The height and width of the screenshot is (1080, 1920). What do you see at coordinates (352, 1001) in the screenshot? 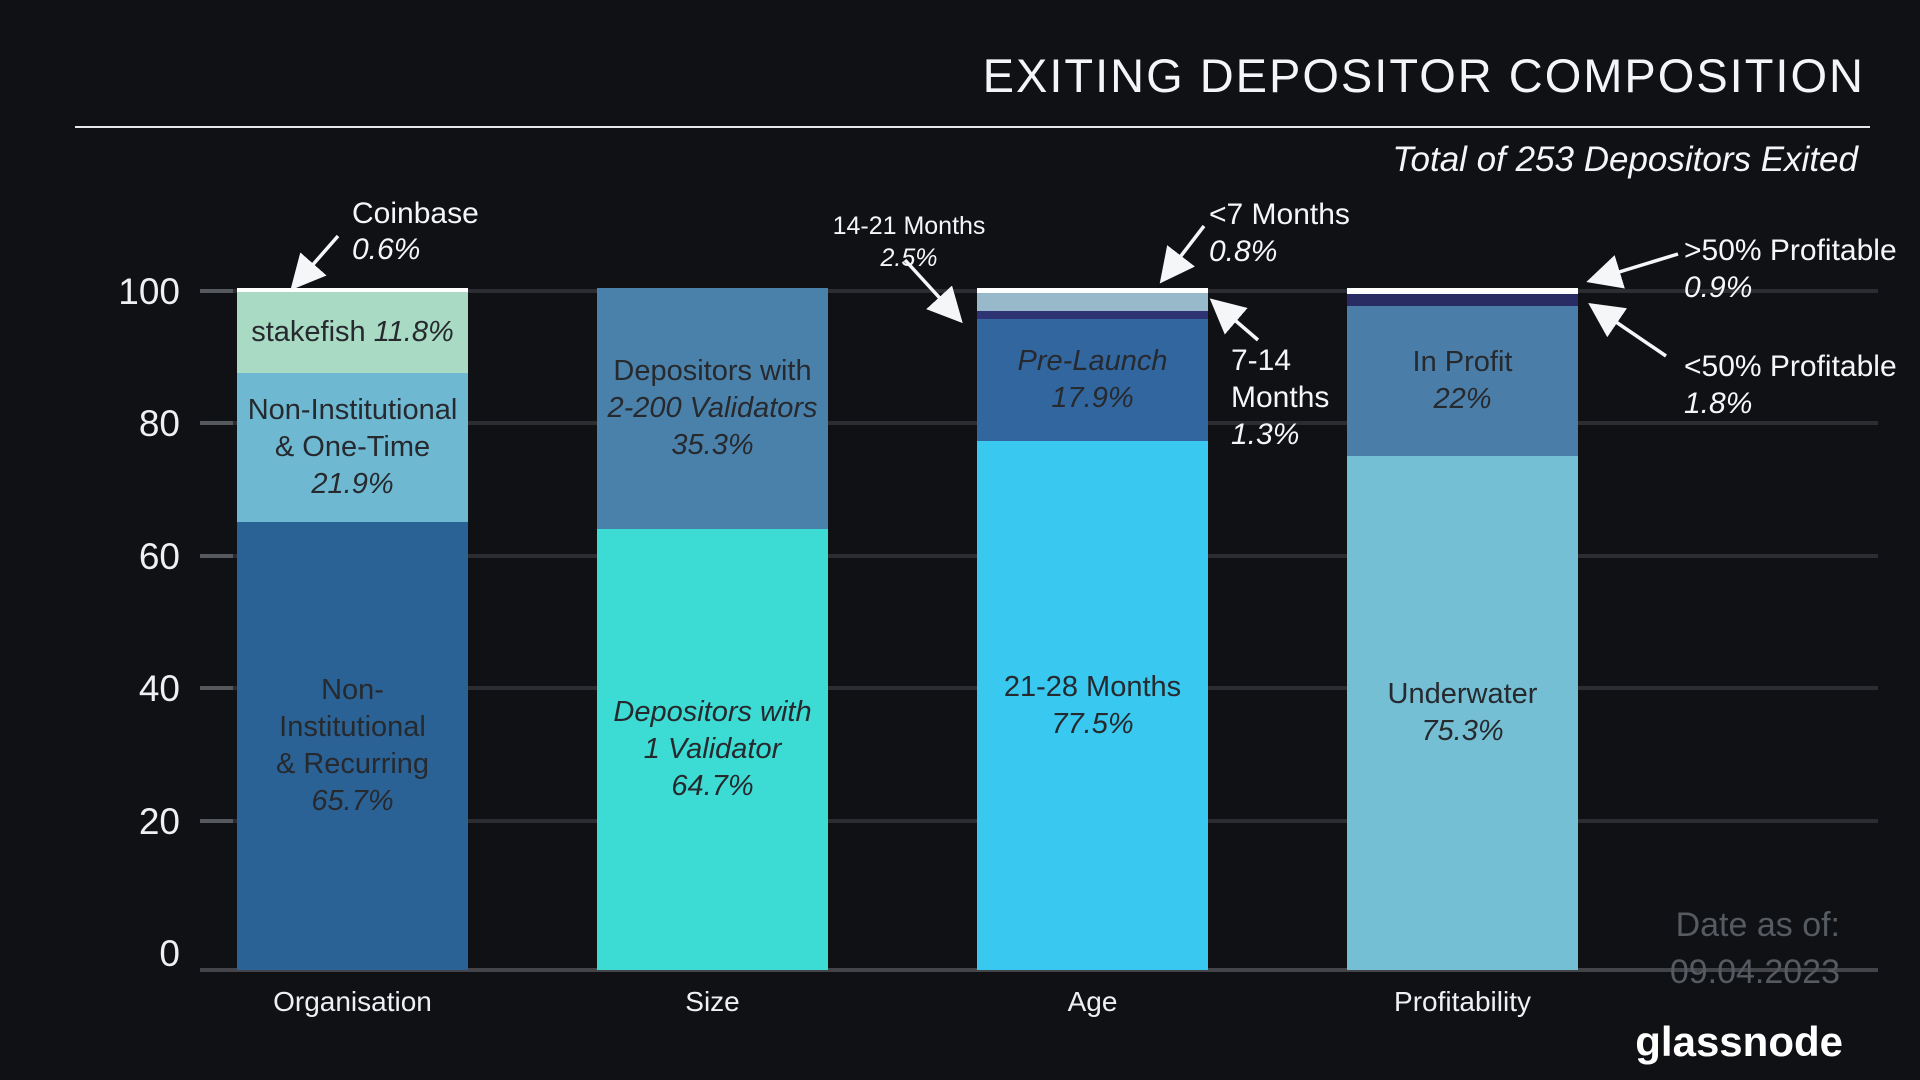
I see `x-category-label-organisation: Organisation` at bounding box center [352, 1001].